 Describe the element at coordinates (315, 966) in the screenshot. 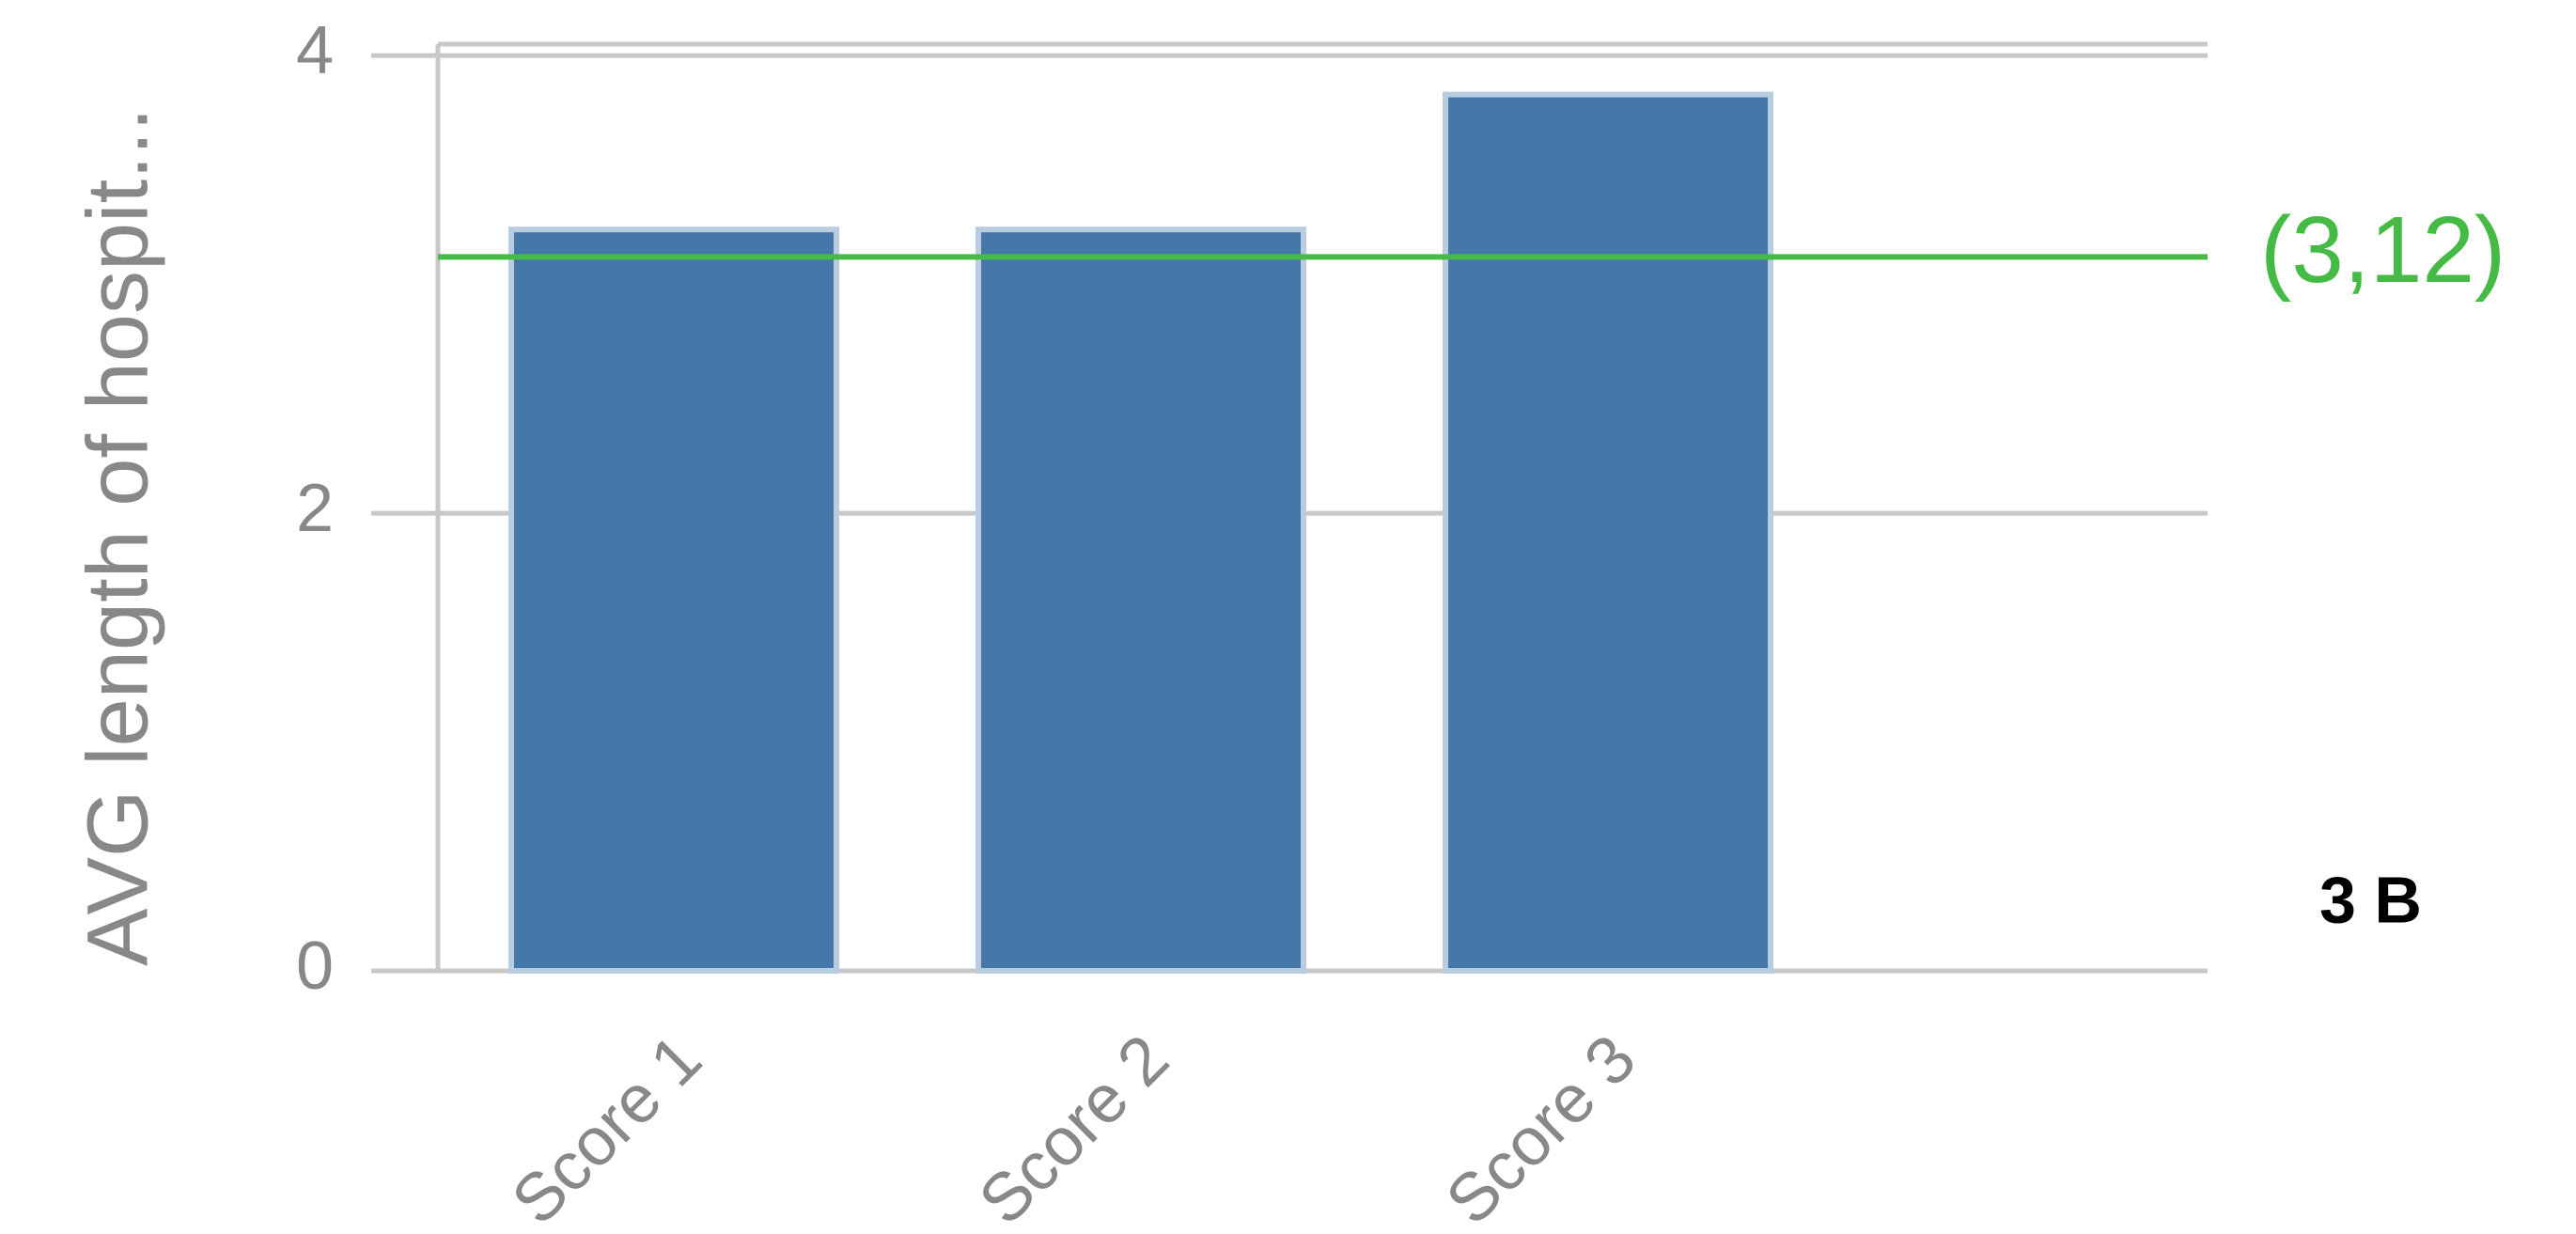

I see `y-tick-label: 0` at that location.